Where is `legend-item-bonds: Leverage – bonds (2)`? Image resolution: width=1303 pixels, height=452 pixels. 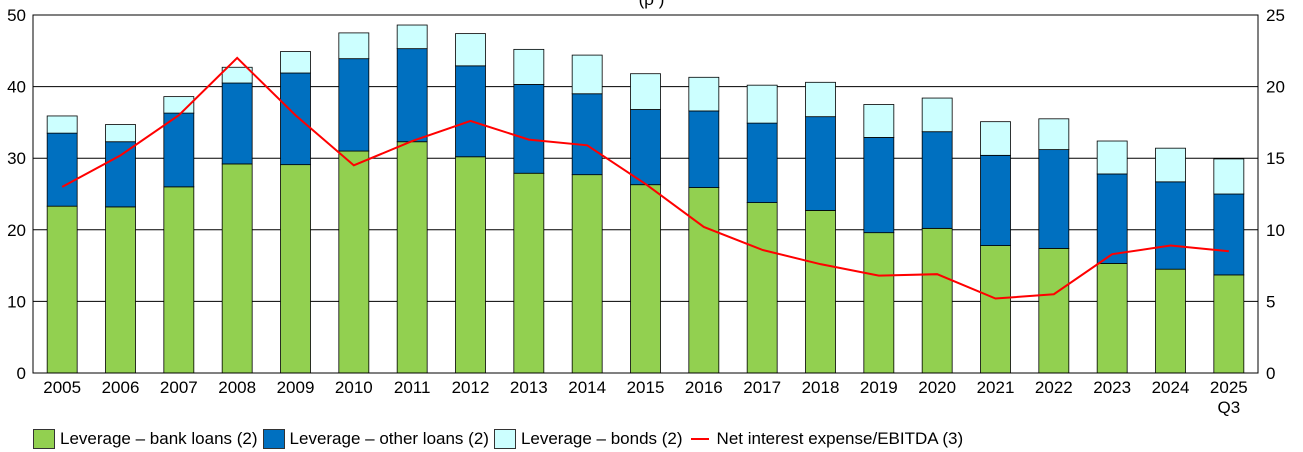
legend-item-bonds: Leverage – bonds (2) is located at coordinates (588, 439).